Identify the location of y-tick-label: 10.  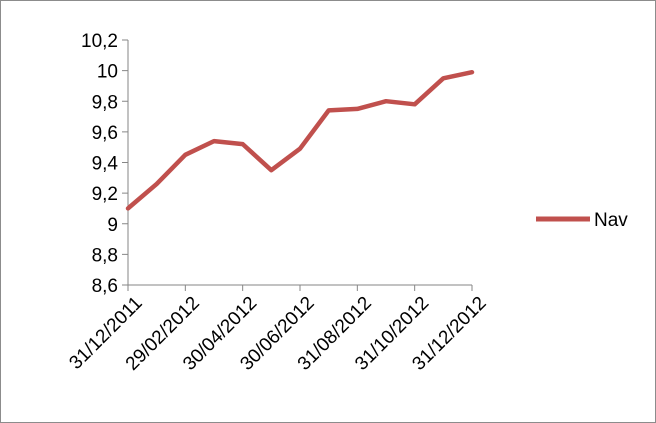
(107, 72).